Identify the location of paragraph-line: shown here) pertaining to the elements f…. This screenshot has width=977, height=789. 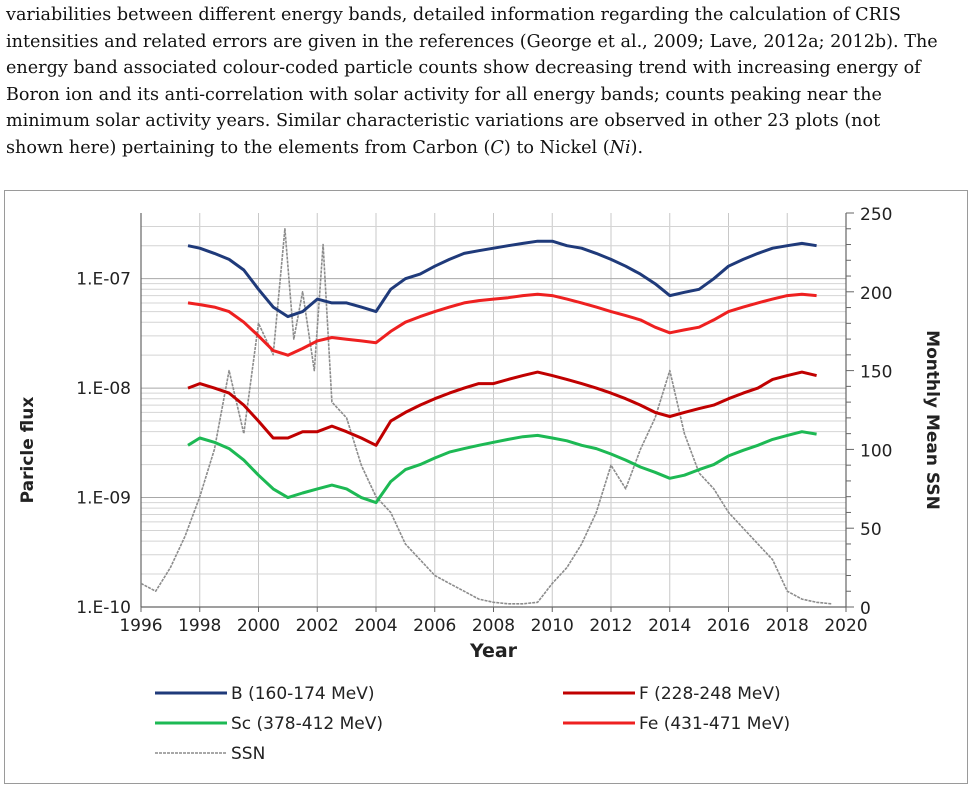
(487, 148).